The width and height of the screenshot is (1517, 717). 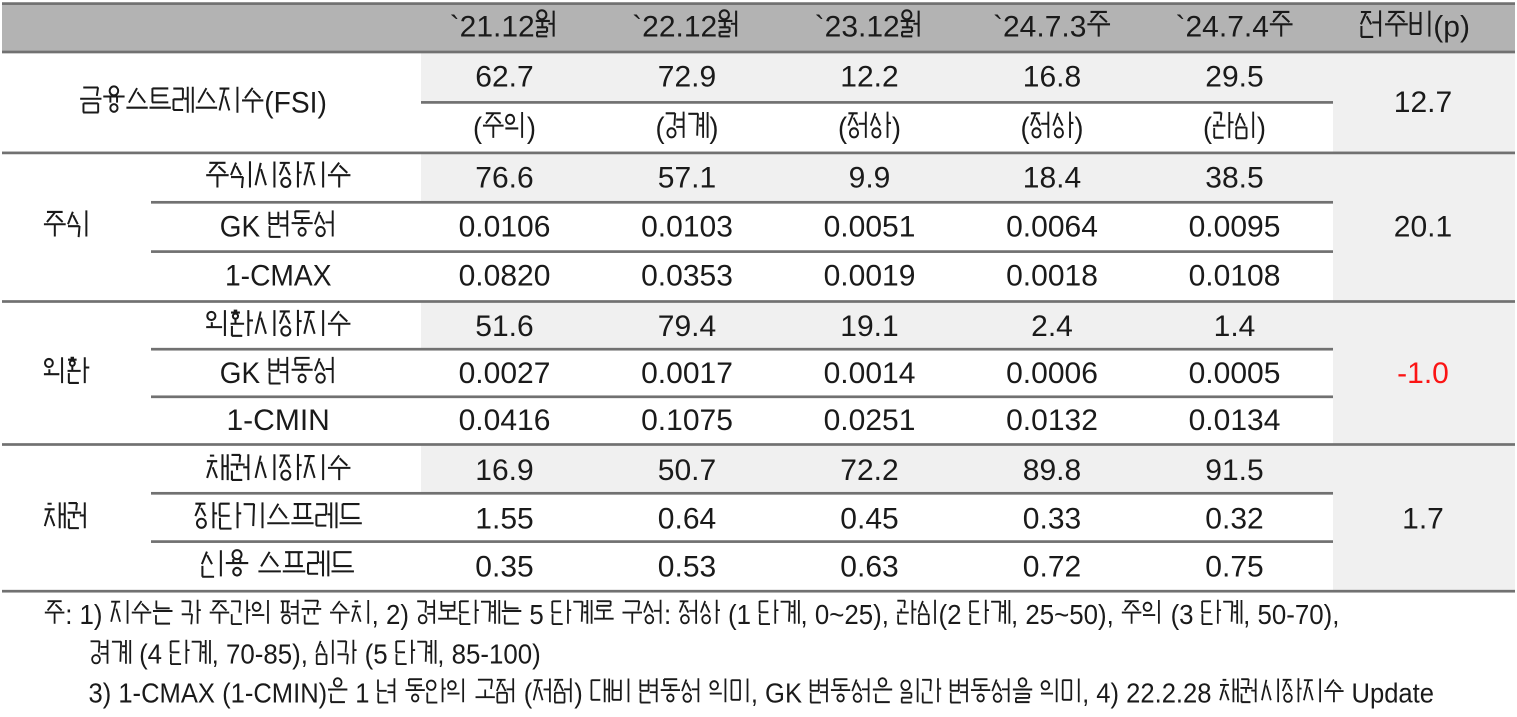 I want to click on svg-text: 57.1, so click(x=687, y=177).